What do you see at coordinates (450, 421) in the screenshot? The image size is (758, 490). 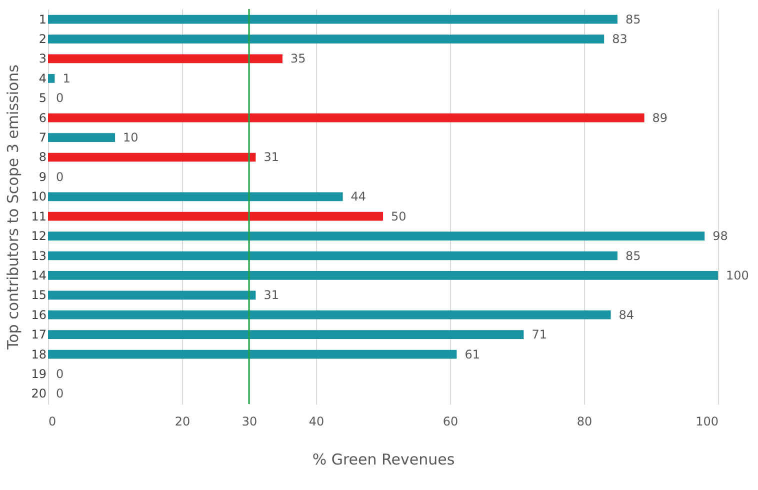 I see `x-tick-label: 60` at bounding box center [450, 421].